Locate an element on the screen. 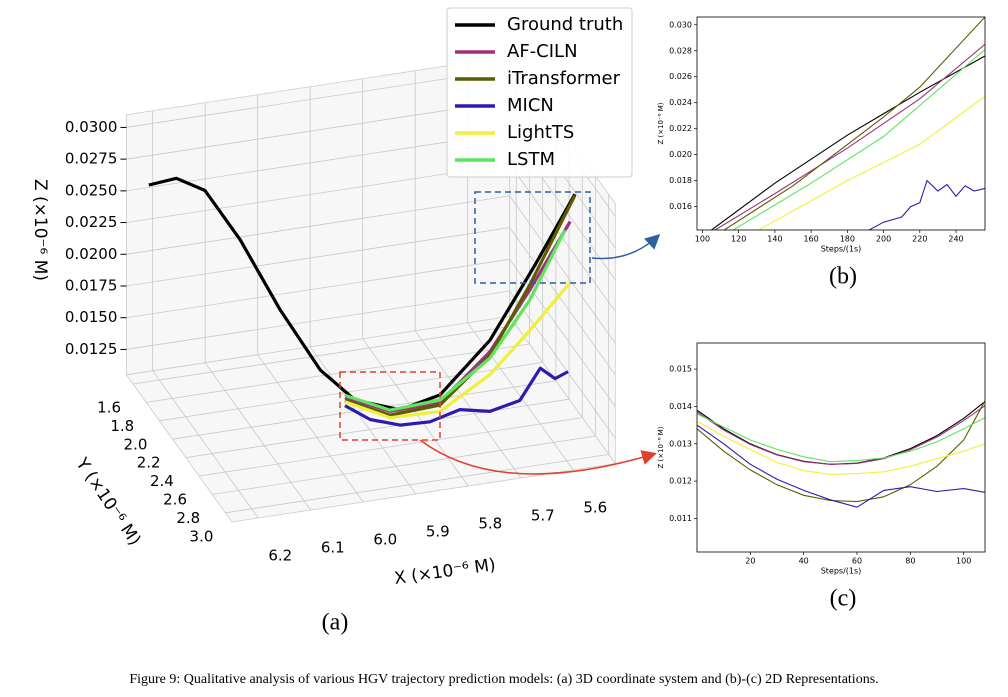 This screenshot has height=697, width=1008. x-tick-label: 40 is located at coordinates (804, 561).